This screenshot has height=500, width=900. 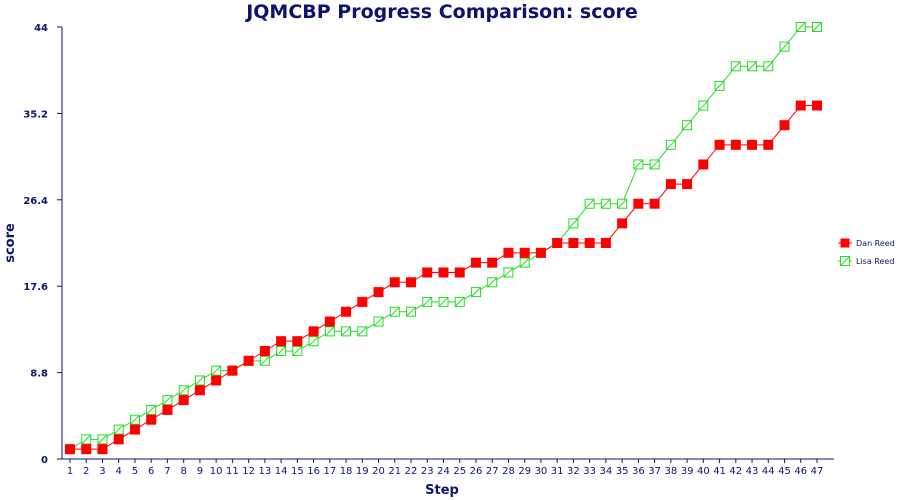 I want to click on y-tick-label: 17.6, so click(x=35, y=287).